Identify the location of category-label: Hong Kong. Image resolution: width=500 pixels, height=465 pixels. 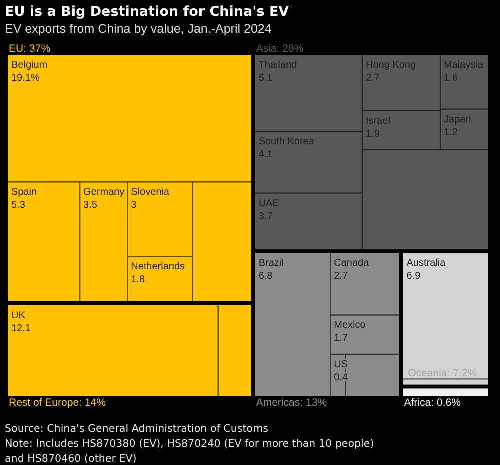
(391, 65).